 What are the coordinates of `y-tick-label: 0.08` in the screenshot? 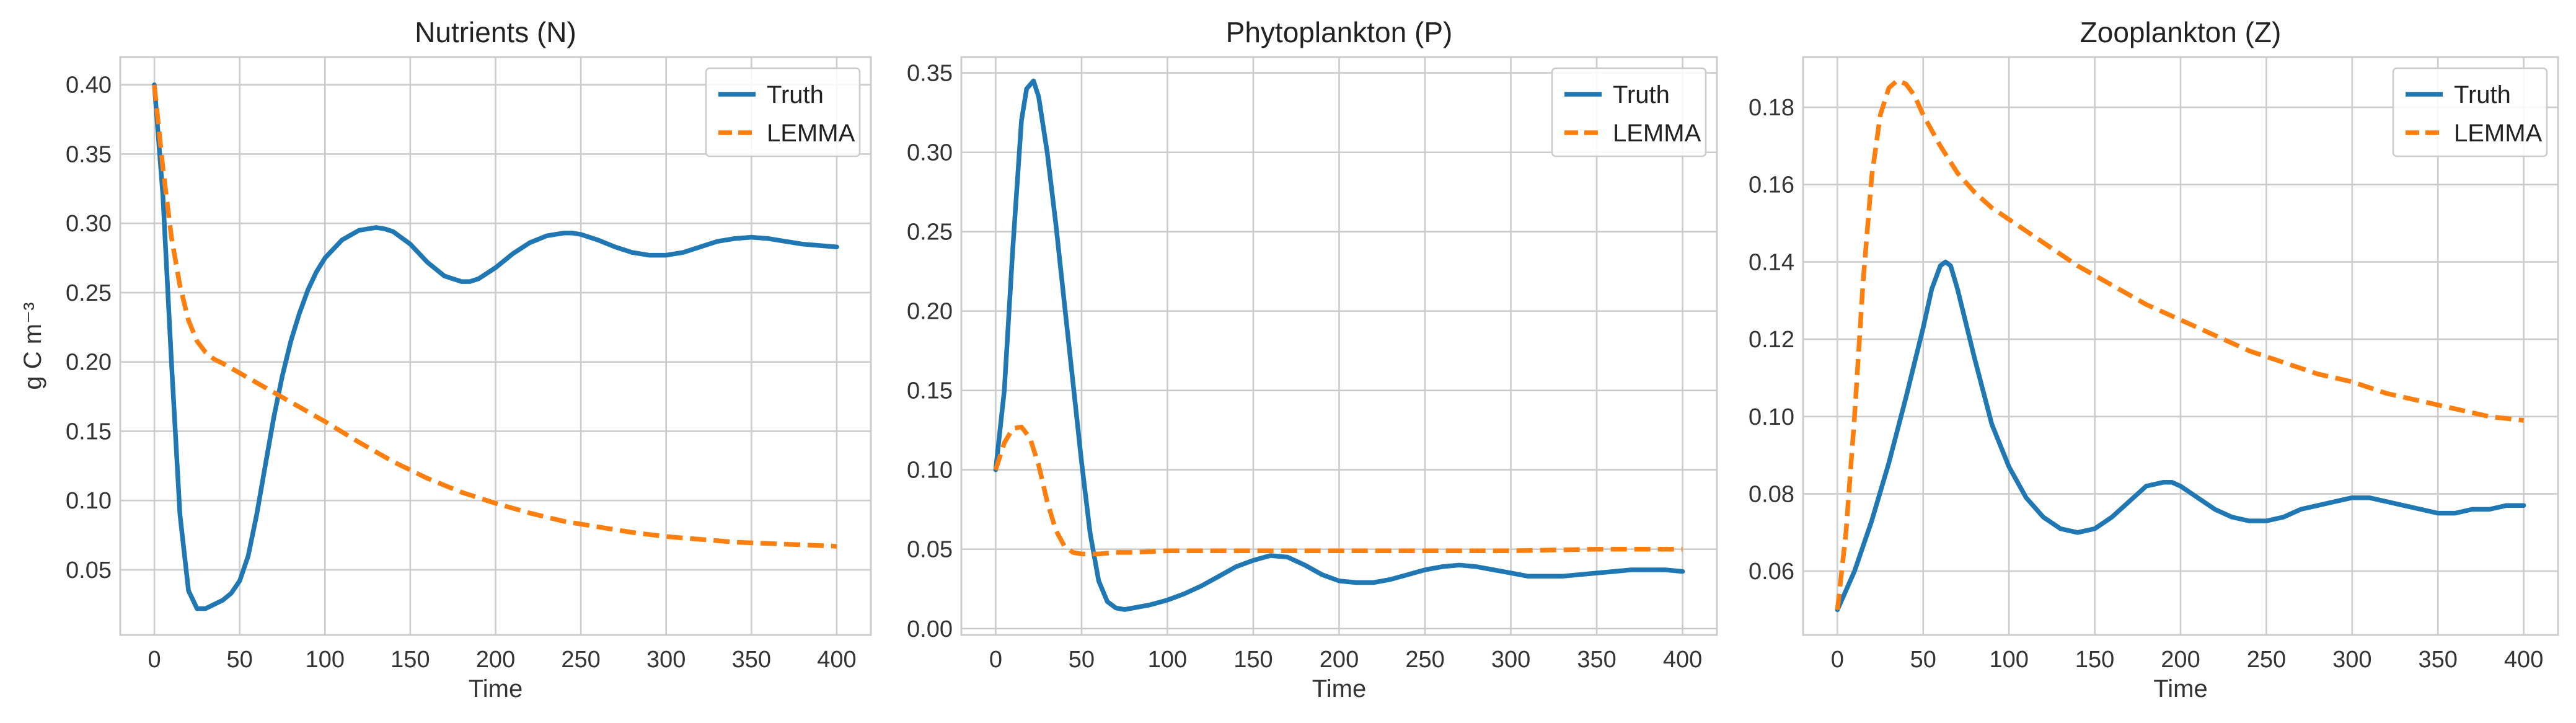 It's located at (1771, 494).